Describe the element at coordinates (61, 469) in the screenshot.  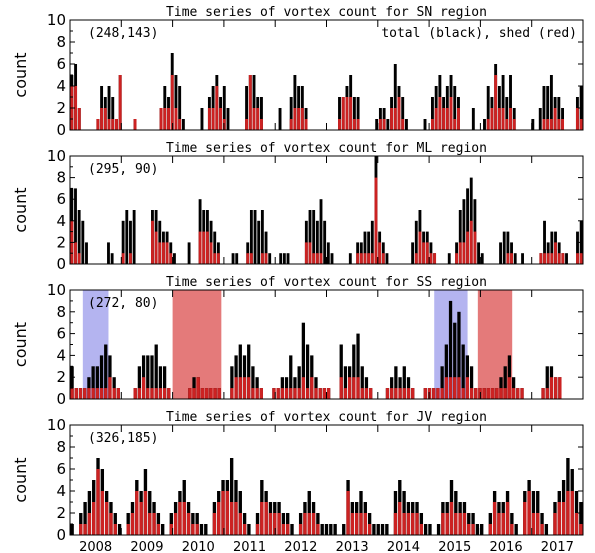
I see `y-tick-label: 6` at that location.